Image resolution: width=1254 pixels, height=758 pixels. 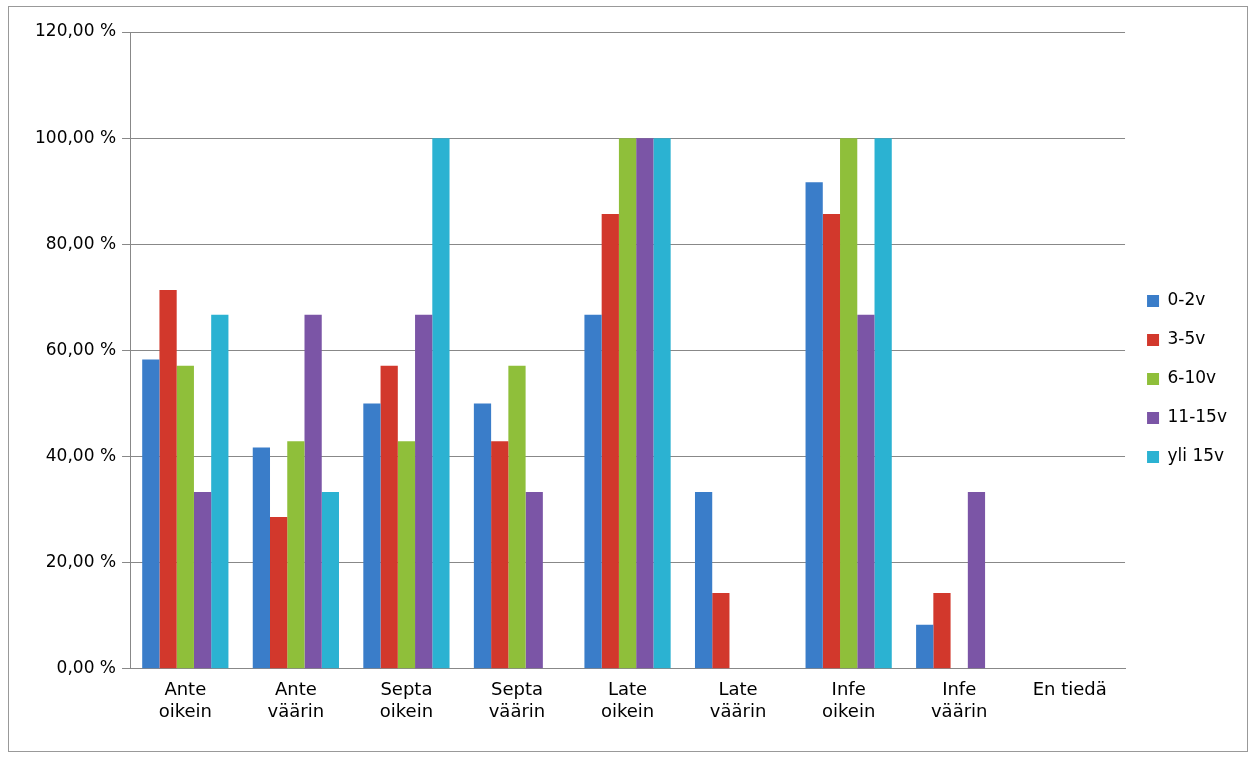 I want to click on y-tick-label: 20,00 %, so click(x=81, y=561).